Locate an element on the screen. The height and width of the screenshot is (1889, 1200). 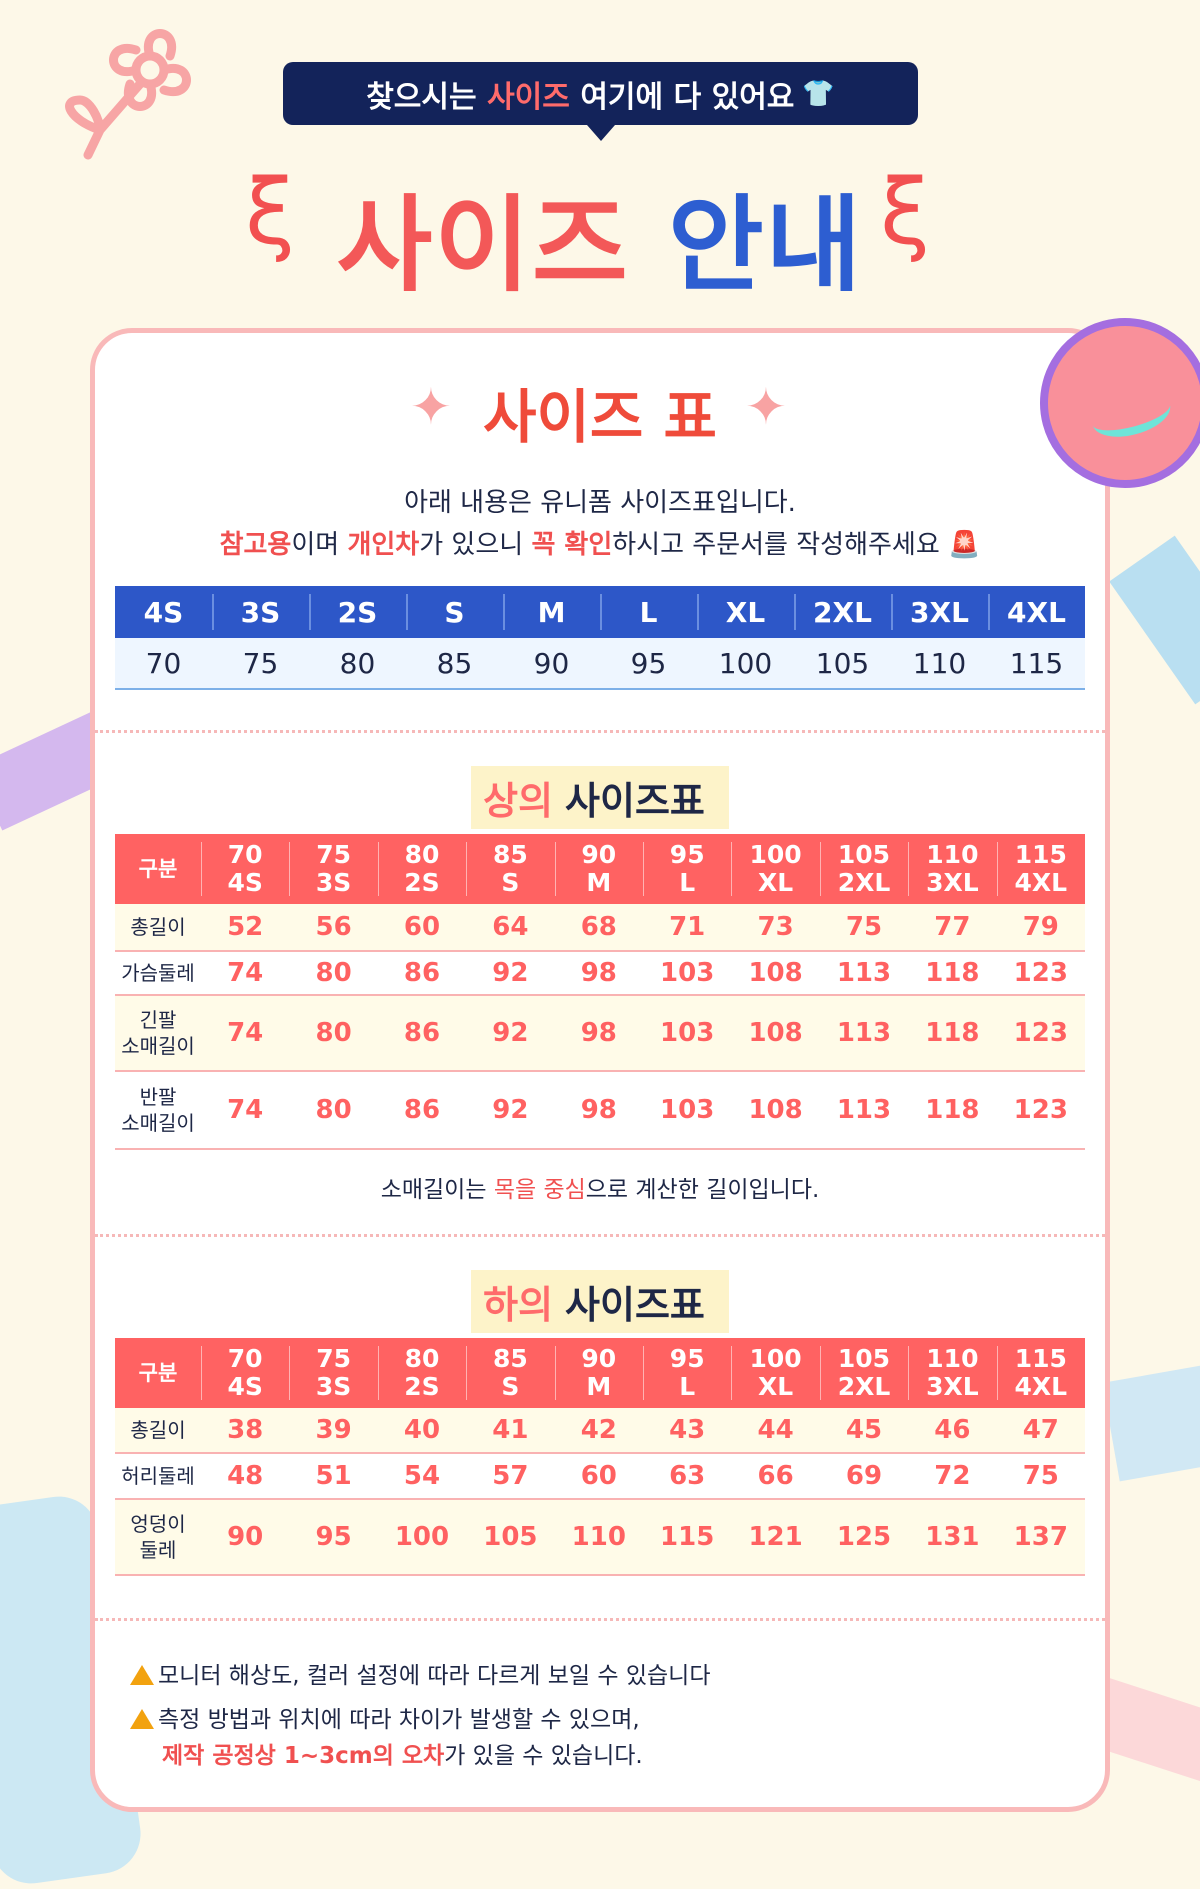
table-cell: 48 is located at coordinates (245, 1477).